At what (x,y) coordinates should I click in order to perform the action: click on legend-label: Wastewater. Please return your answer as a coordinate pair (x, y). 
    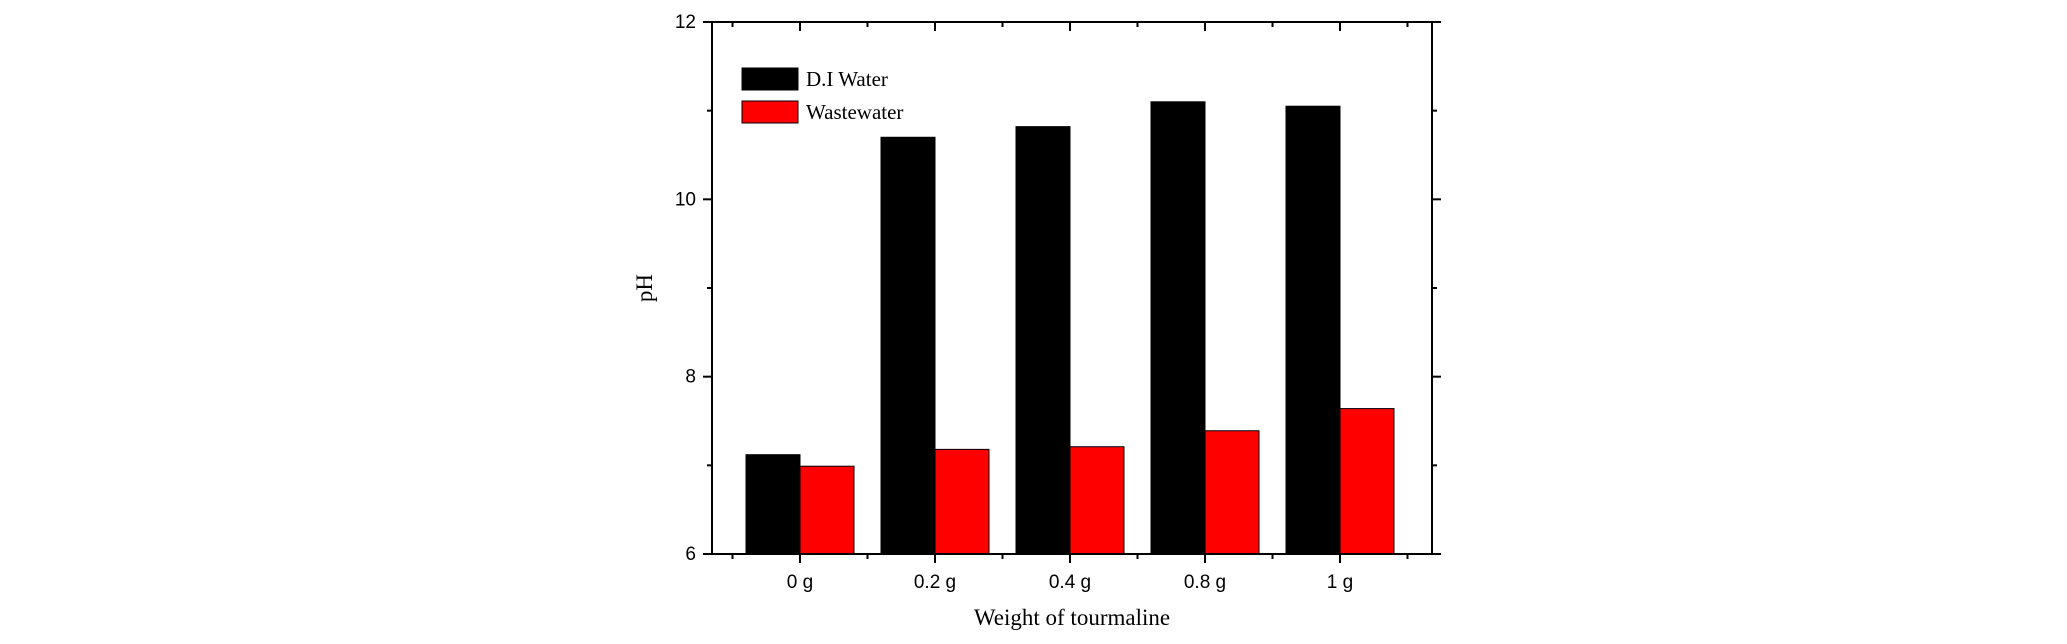
    Looking at the image, I should click on (854, 112).